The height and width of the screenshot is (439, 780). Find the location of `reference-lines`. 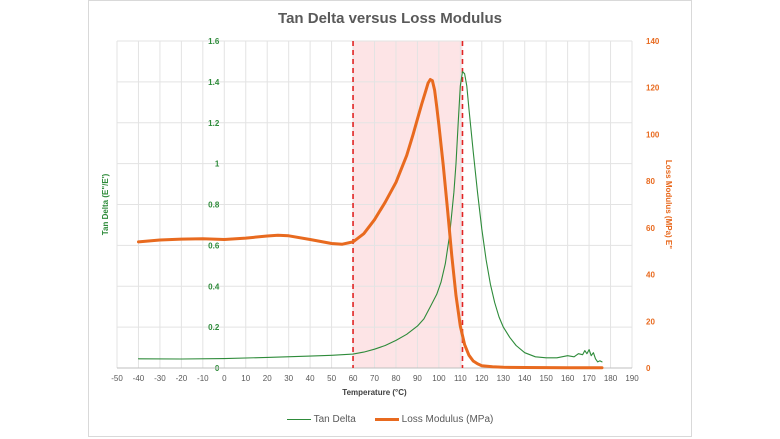

reference-lines is located at coordinates (408, 204).